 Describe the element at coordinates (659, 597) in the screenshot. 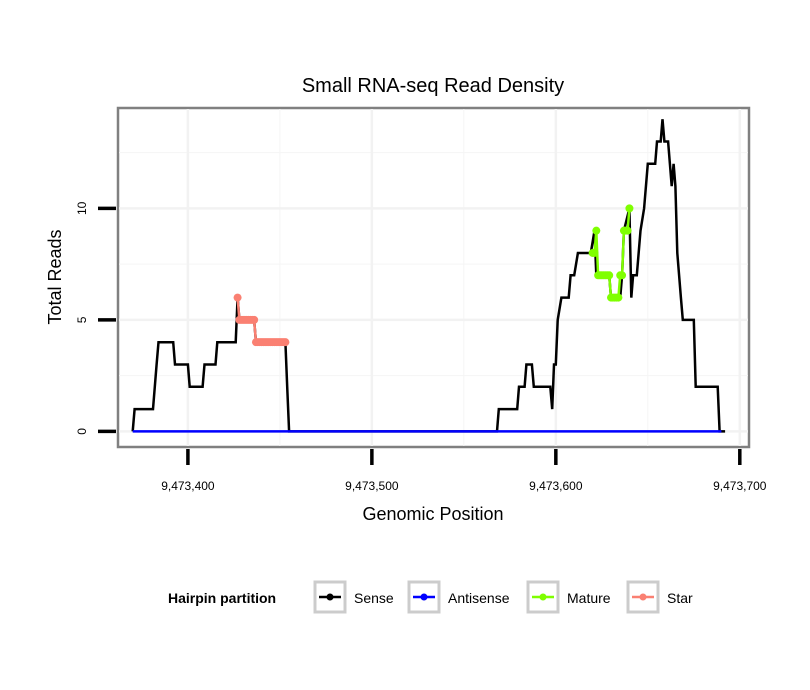

I see `legend-item-star: Star` at that location.